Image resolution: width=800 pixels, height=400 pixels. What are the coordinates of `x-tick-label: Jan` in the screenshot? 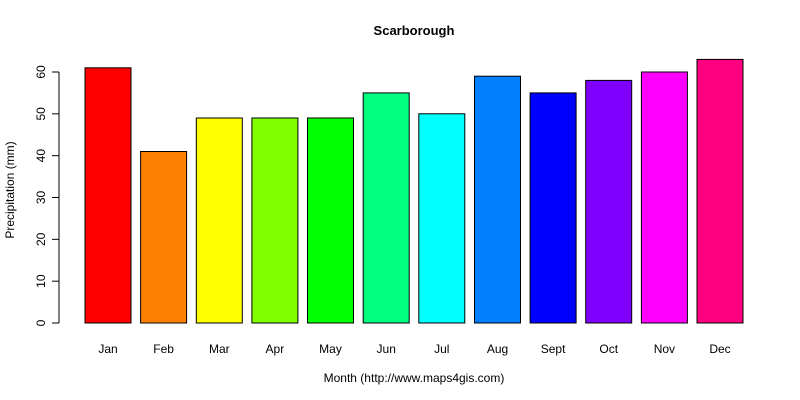 It's located at (107, 349).